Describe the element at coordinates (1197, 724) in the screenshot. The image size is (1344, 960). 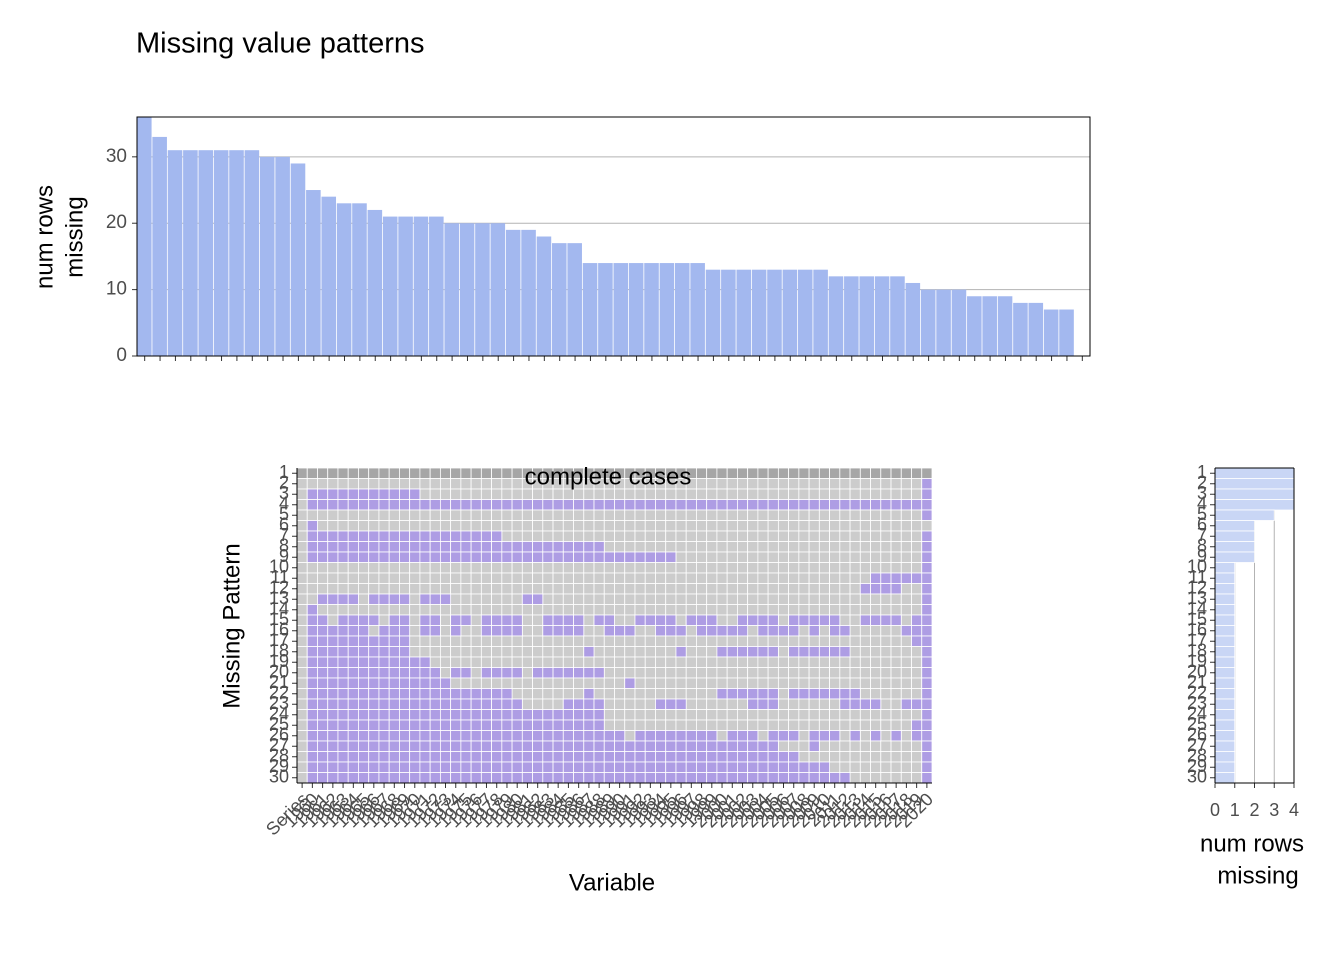
I see `y-tick-label: 25` at that location.